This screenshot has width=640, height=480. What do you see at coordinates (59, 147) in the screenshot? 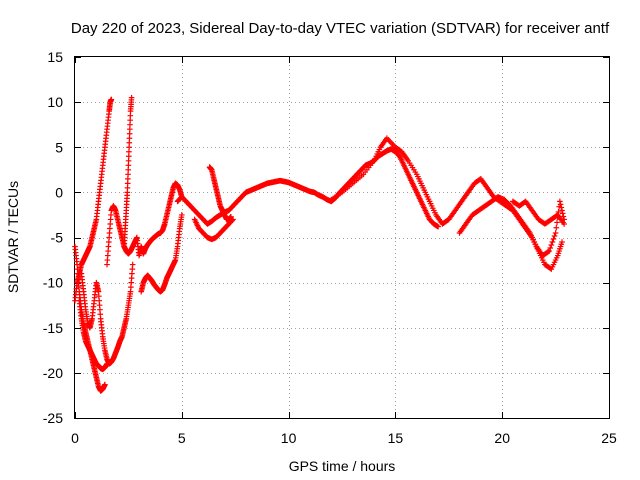
I see `y-tick-label: 5` at bounding box center [59, 147].